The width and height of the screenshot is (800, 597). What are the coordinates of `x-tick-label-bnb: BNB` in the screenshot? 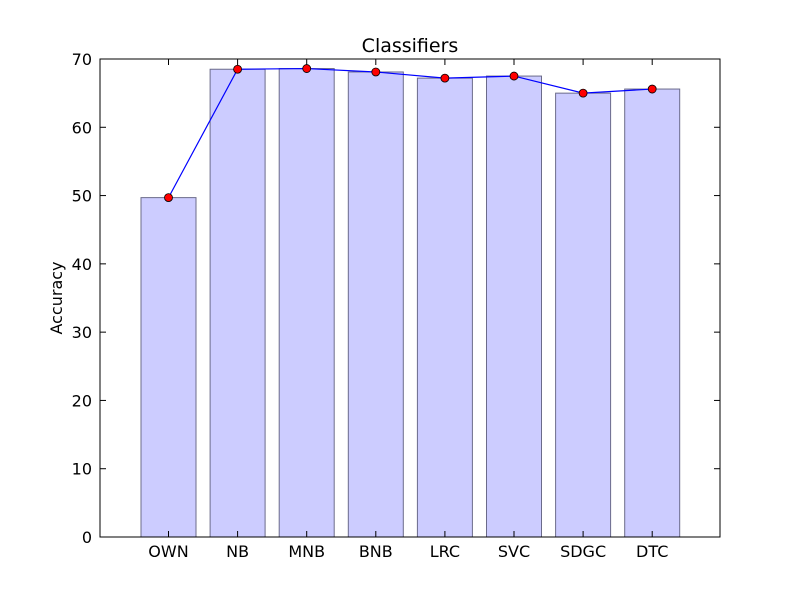 It's located at (376, 551).